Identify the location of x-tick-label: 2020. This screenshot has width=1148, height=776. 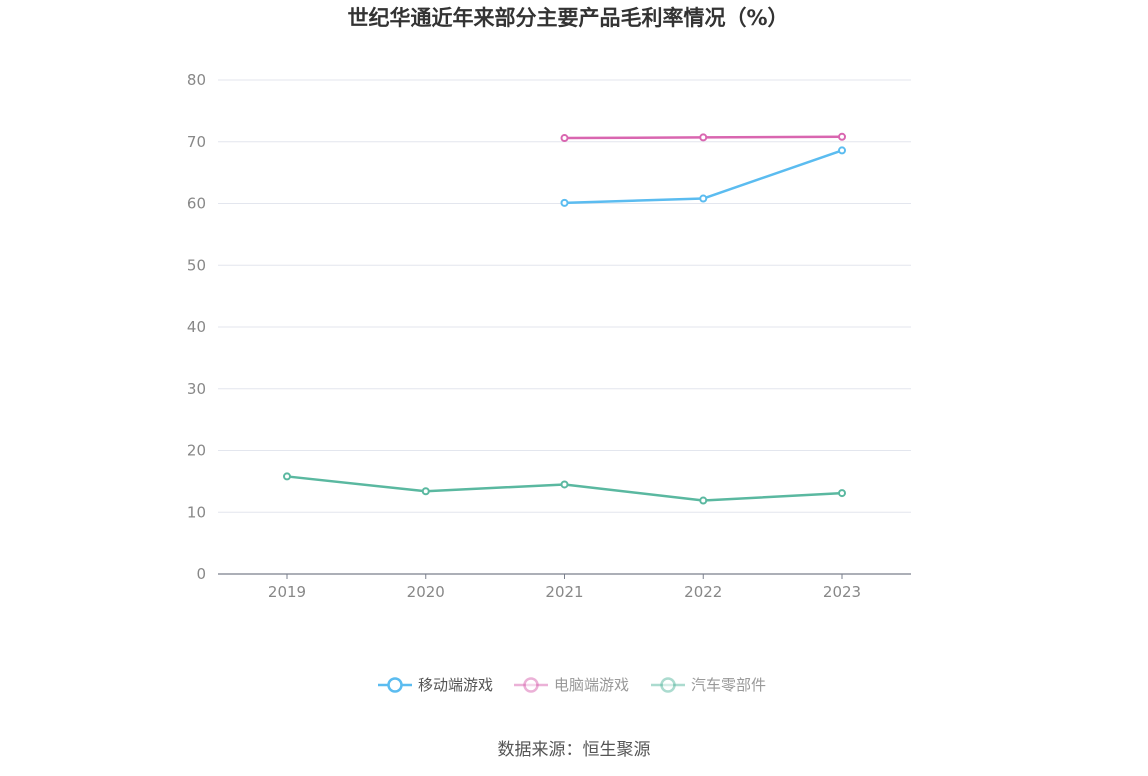
(426, 592).